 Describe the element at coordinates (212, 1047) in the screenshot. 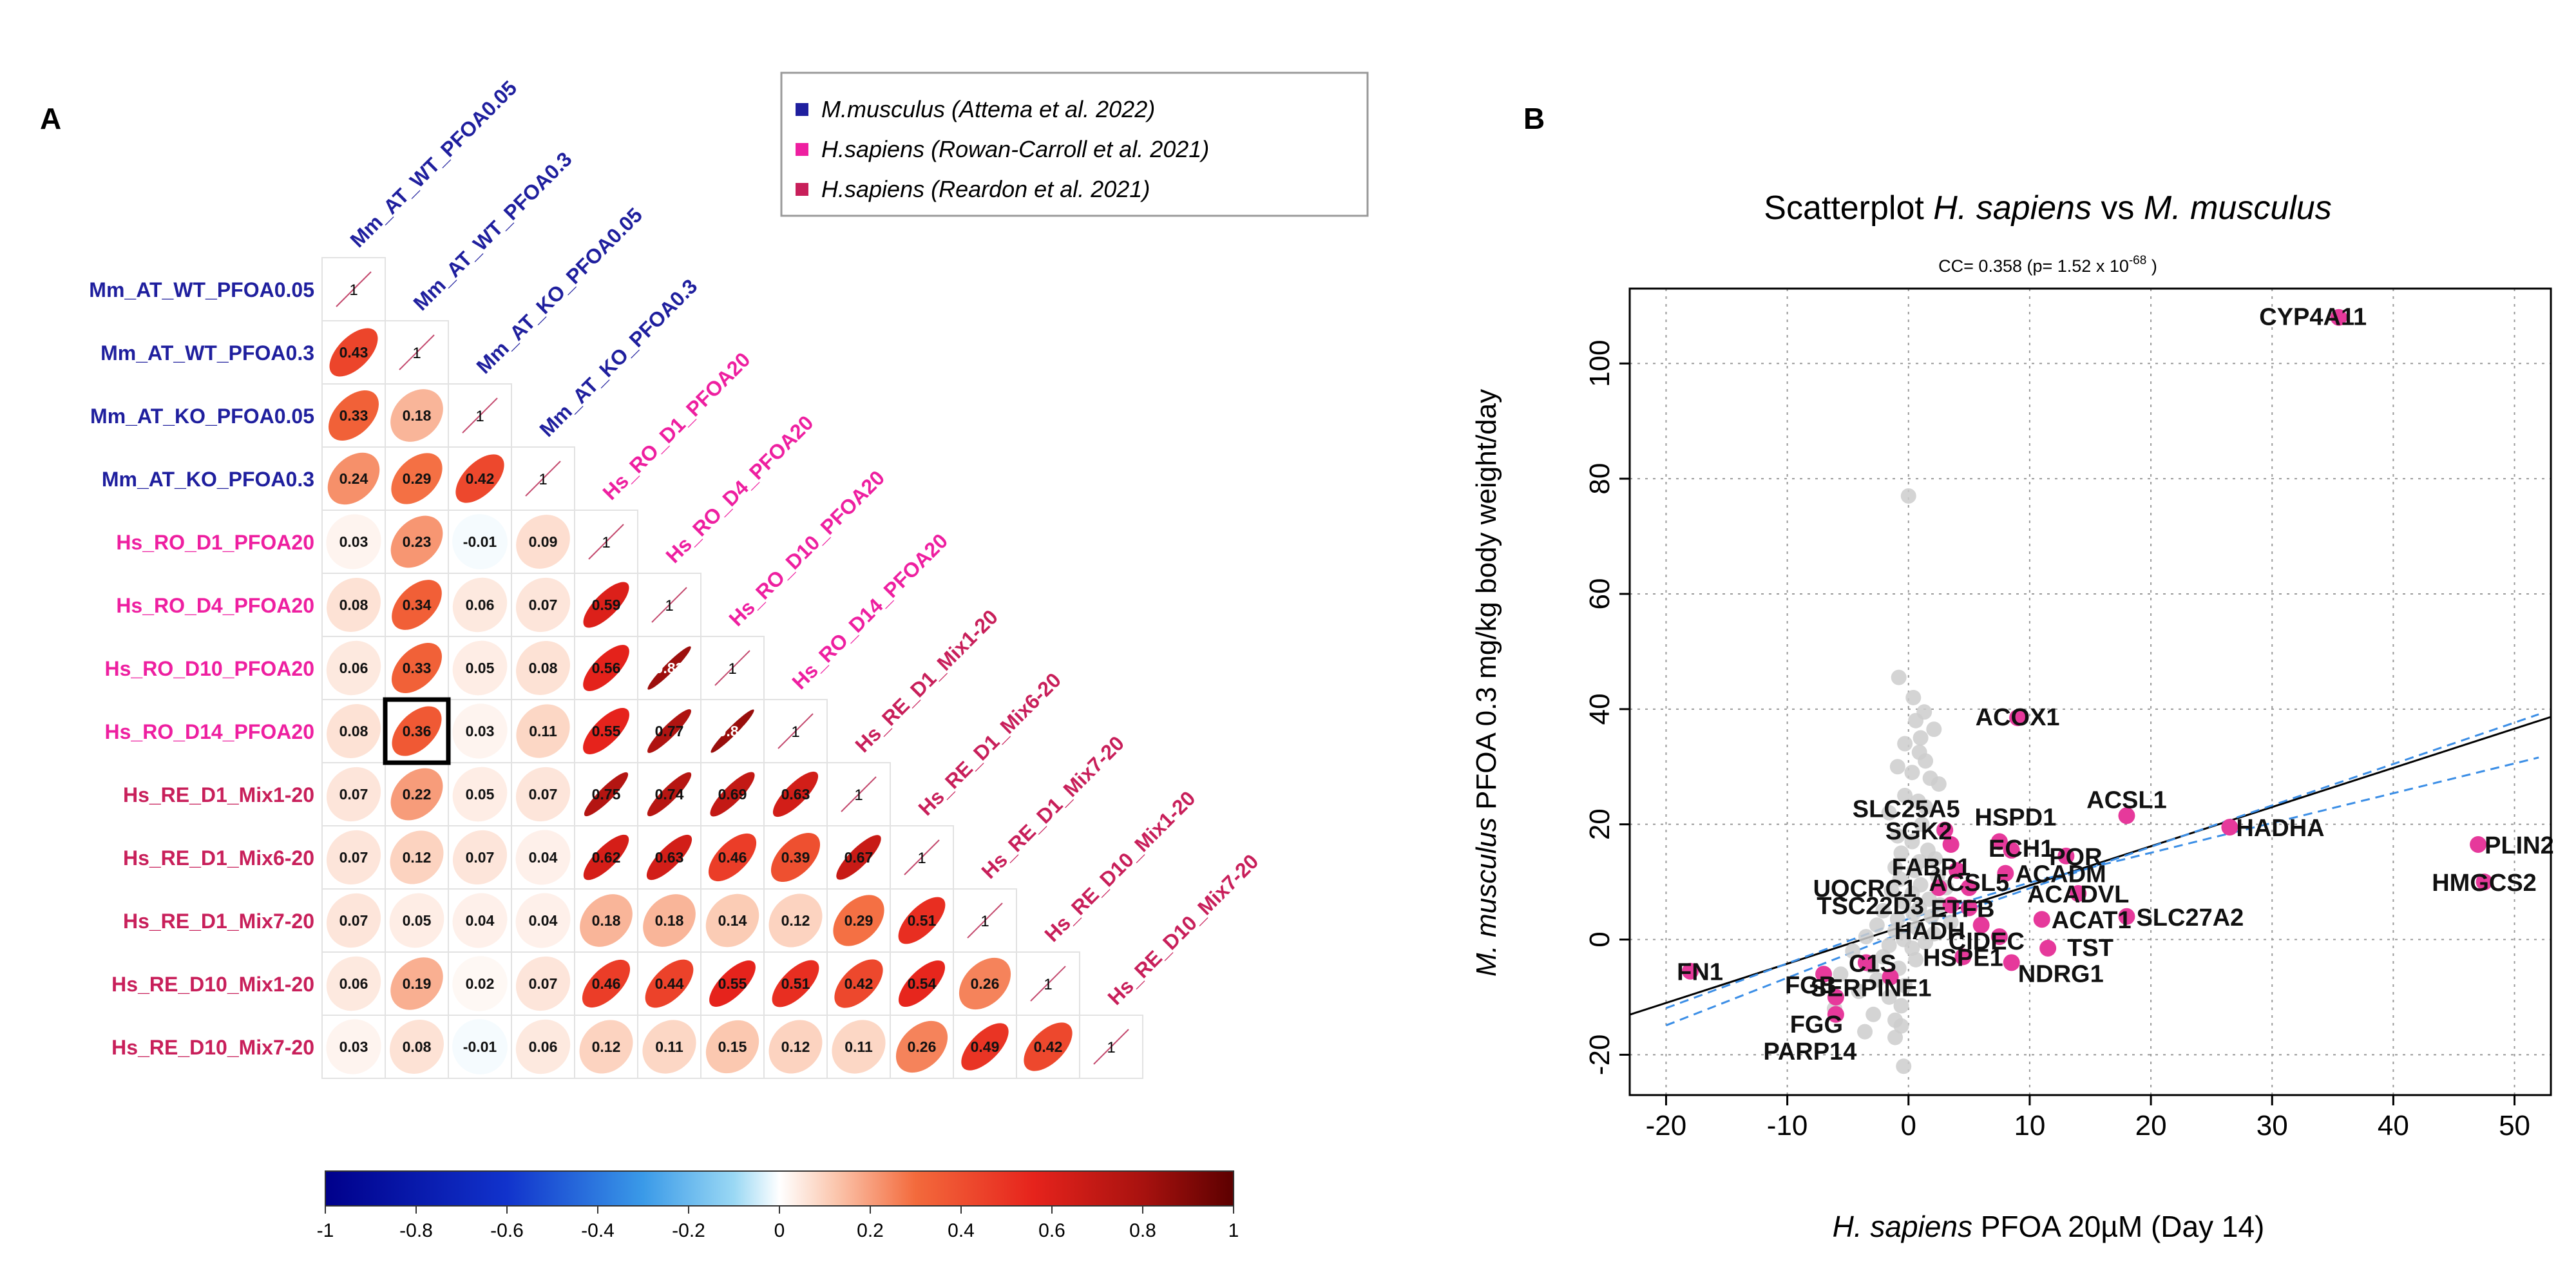

I see `row-label: Hs_RE_D10_Mix7-20` at that location.